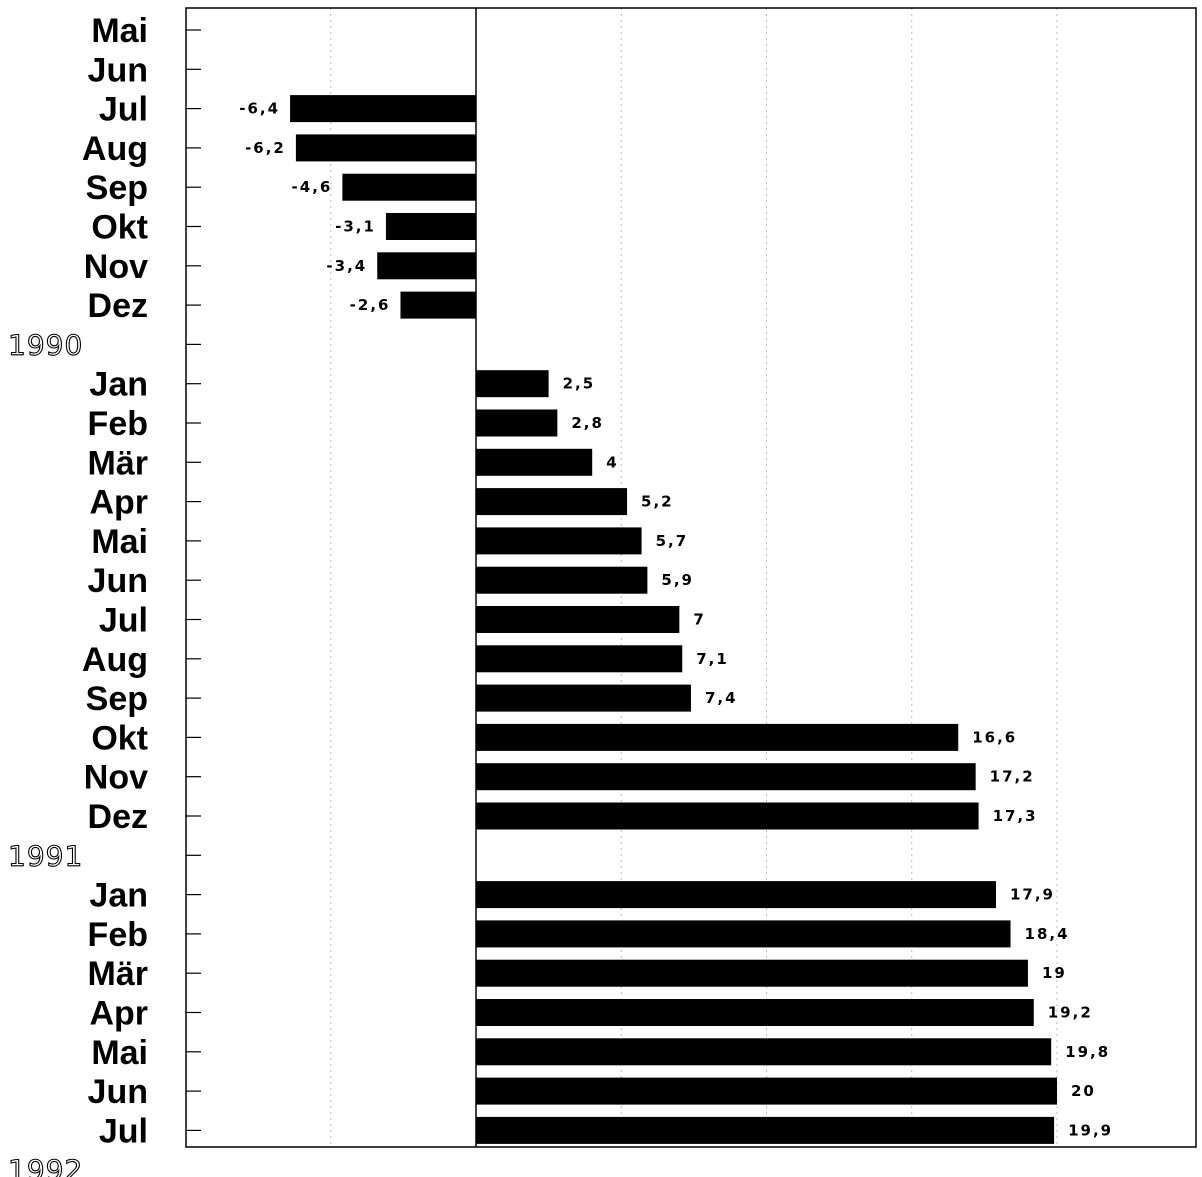 The image size is (1202, 1177). What do you see at coordinates (1032, 895) in the screenshot?
I see `value-label: 17,9` at bounding box center [1032, 895].